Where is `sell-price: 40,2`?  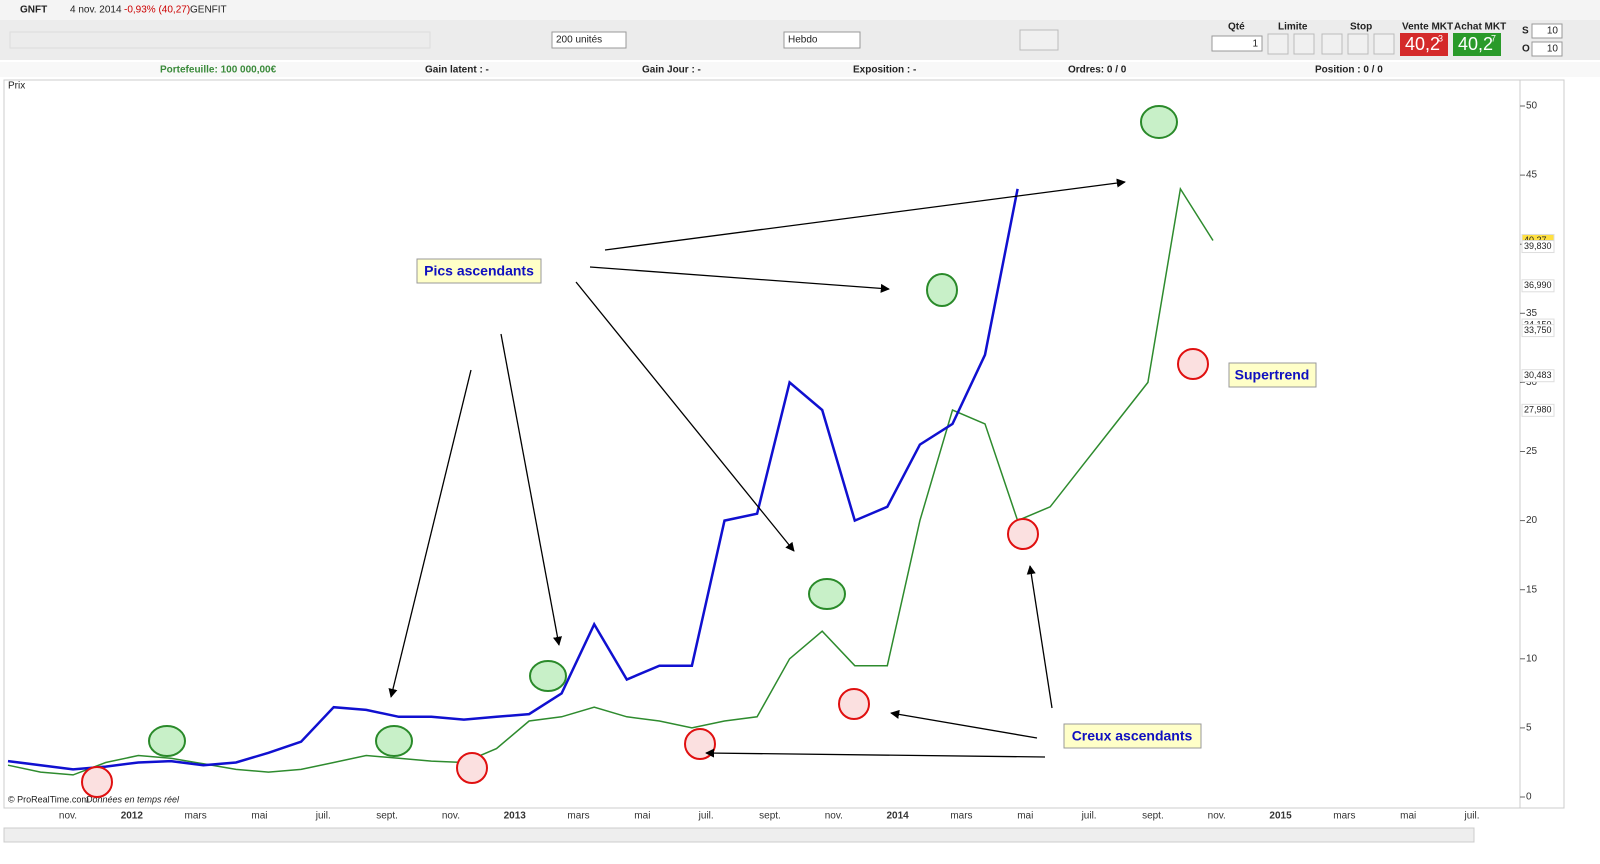 sell-price: 40,2 is located at coordinates (1422, 44).